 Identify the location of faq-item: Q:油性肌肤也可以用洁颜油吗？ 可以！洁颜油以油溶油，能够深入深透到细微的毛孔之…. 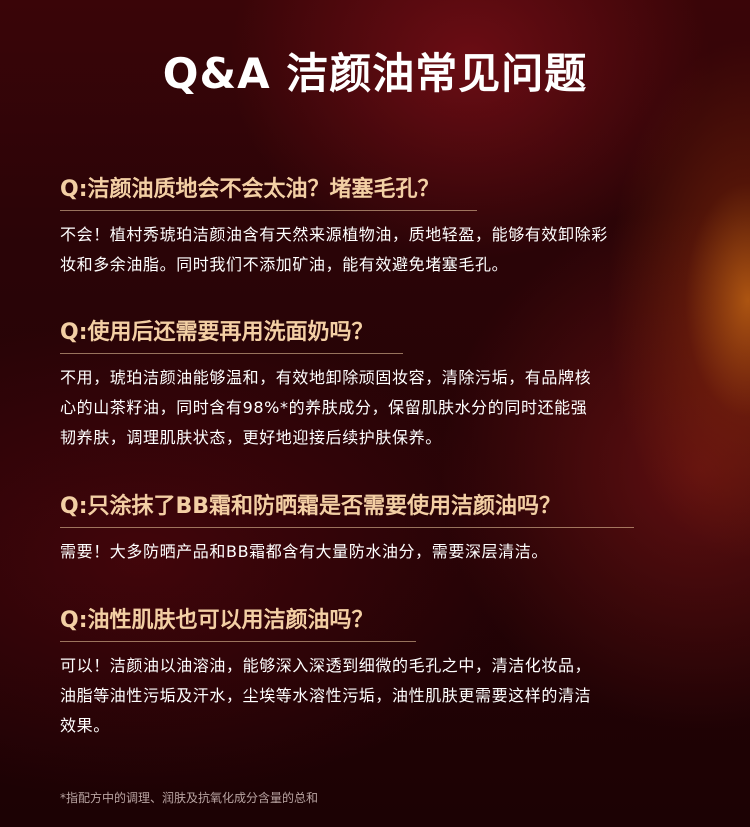
(380, 673).